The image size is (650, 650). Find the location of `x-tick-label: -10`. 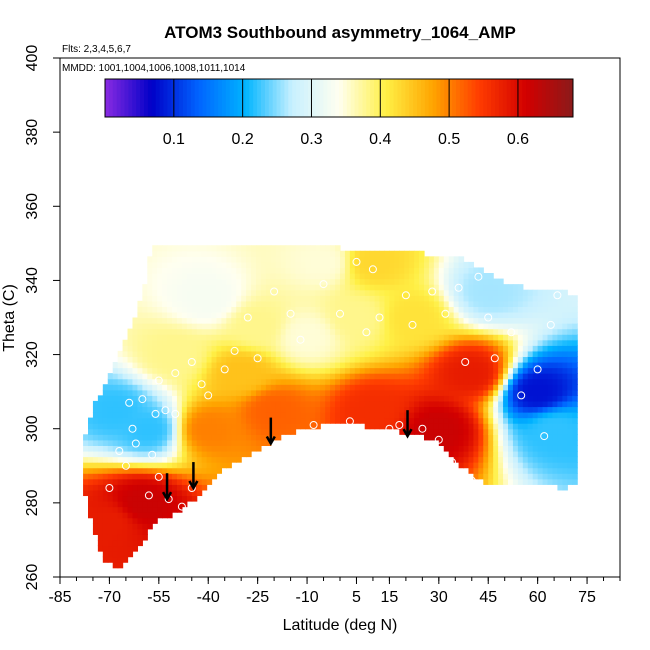

x-tick-label: -10 is located at coordinates (306, 597).